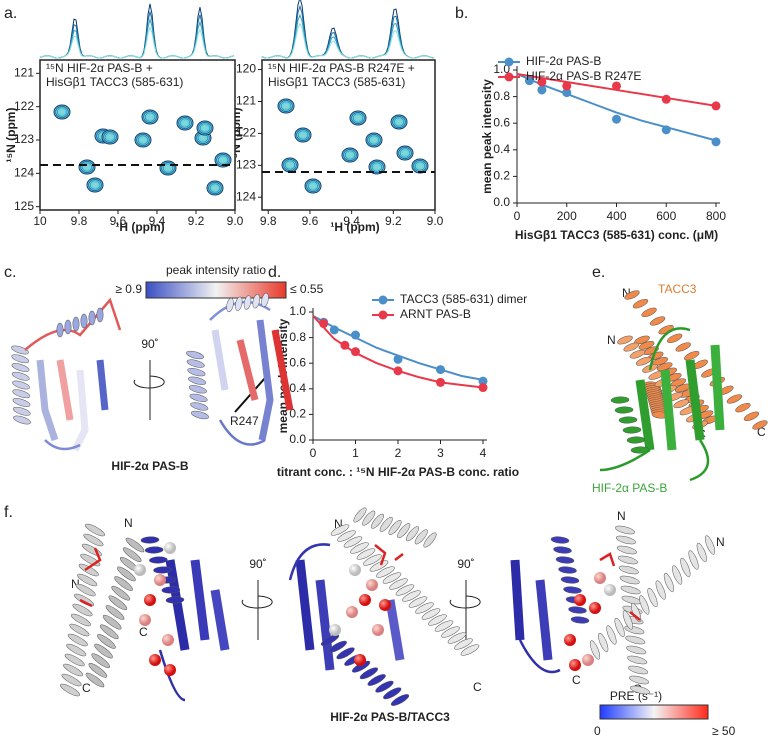  What do you see at coordinates (149, 344) in the screenshot?
I see `rotation-label: 90˚` at bounding box center [149, 344].